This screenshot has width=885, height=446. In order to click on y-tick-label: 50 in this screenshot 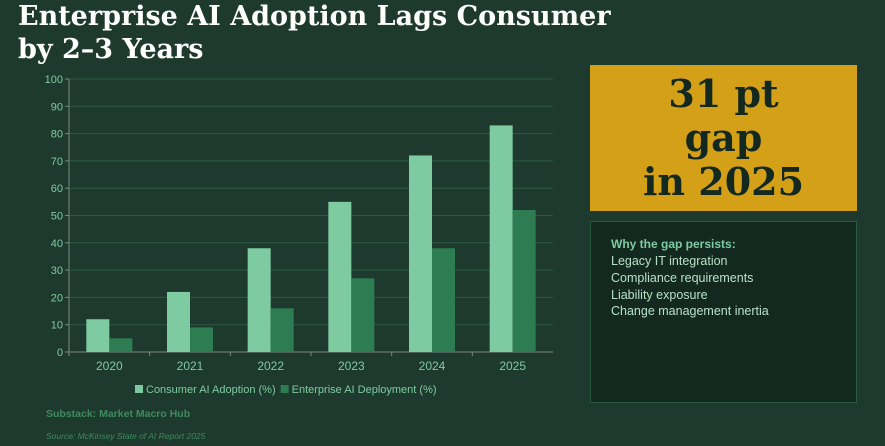, I will do `click(57, 217)`.